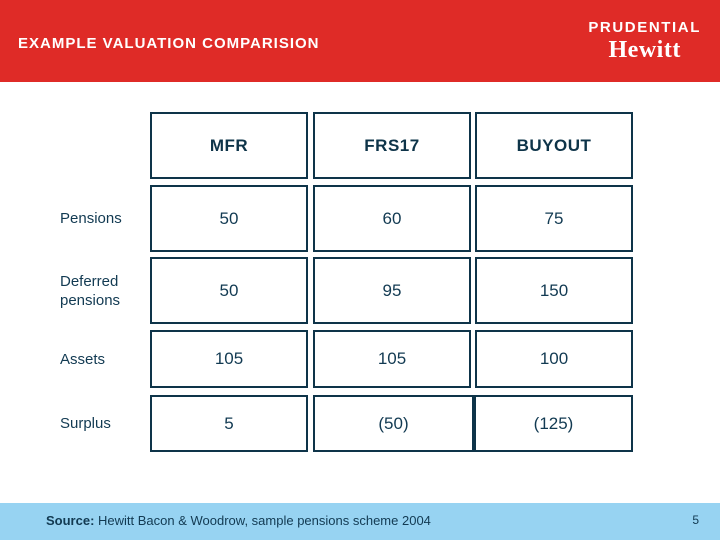 This screenshot has height=540, width=720. Describe the element at coordinates (554, 218) in the screenshot. I see `cell-pensions-buyout: 75` at that location.